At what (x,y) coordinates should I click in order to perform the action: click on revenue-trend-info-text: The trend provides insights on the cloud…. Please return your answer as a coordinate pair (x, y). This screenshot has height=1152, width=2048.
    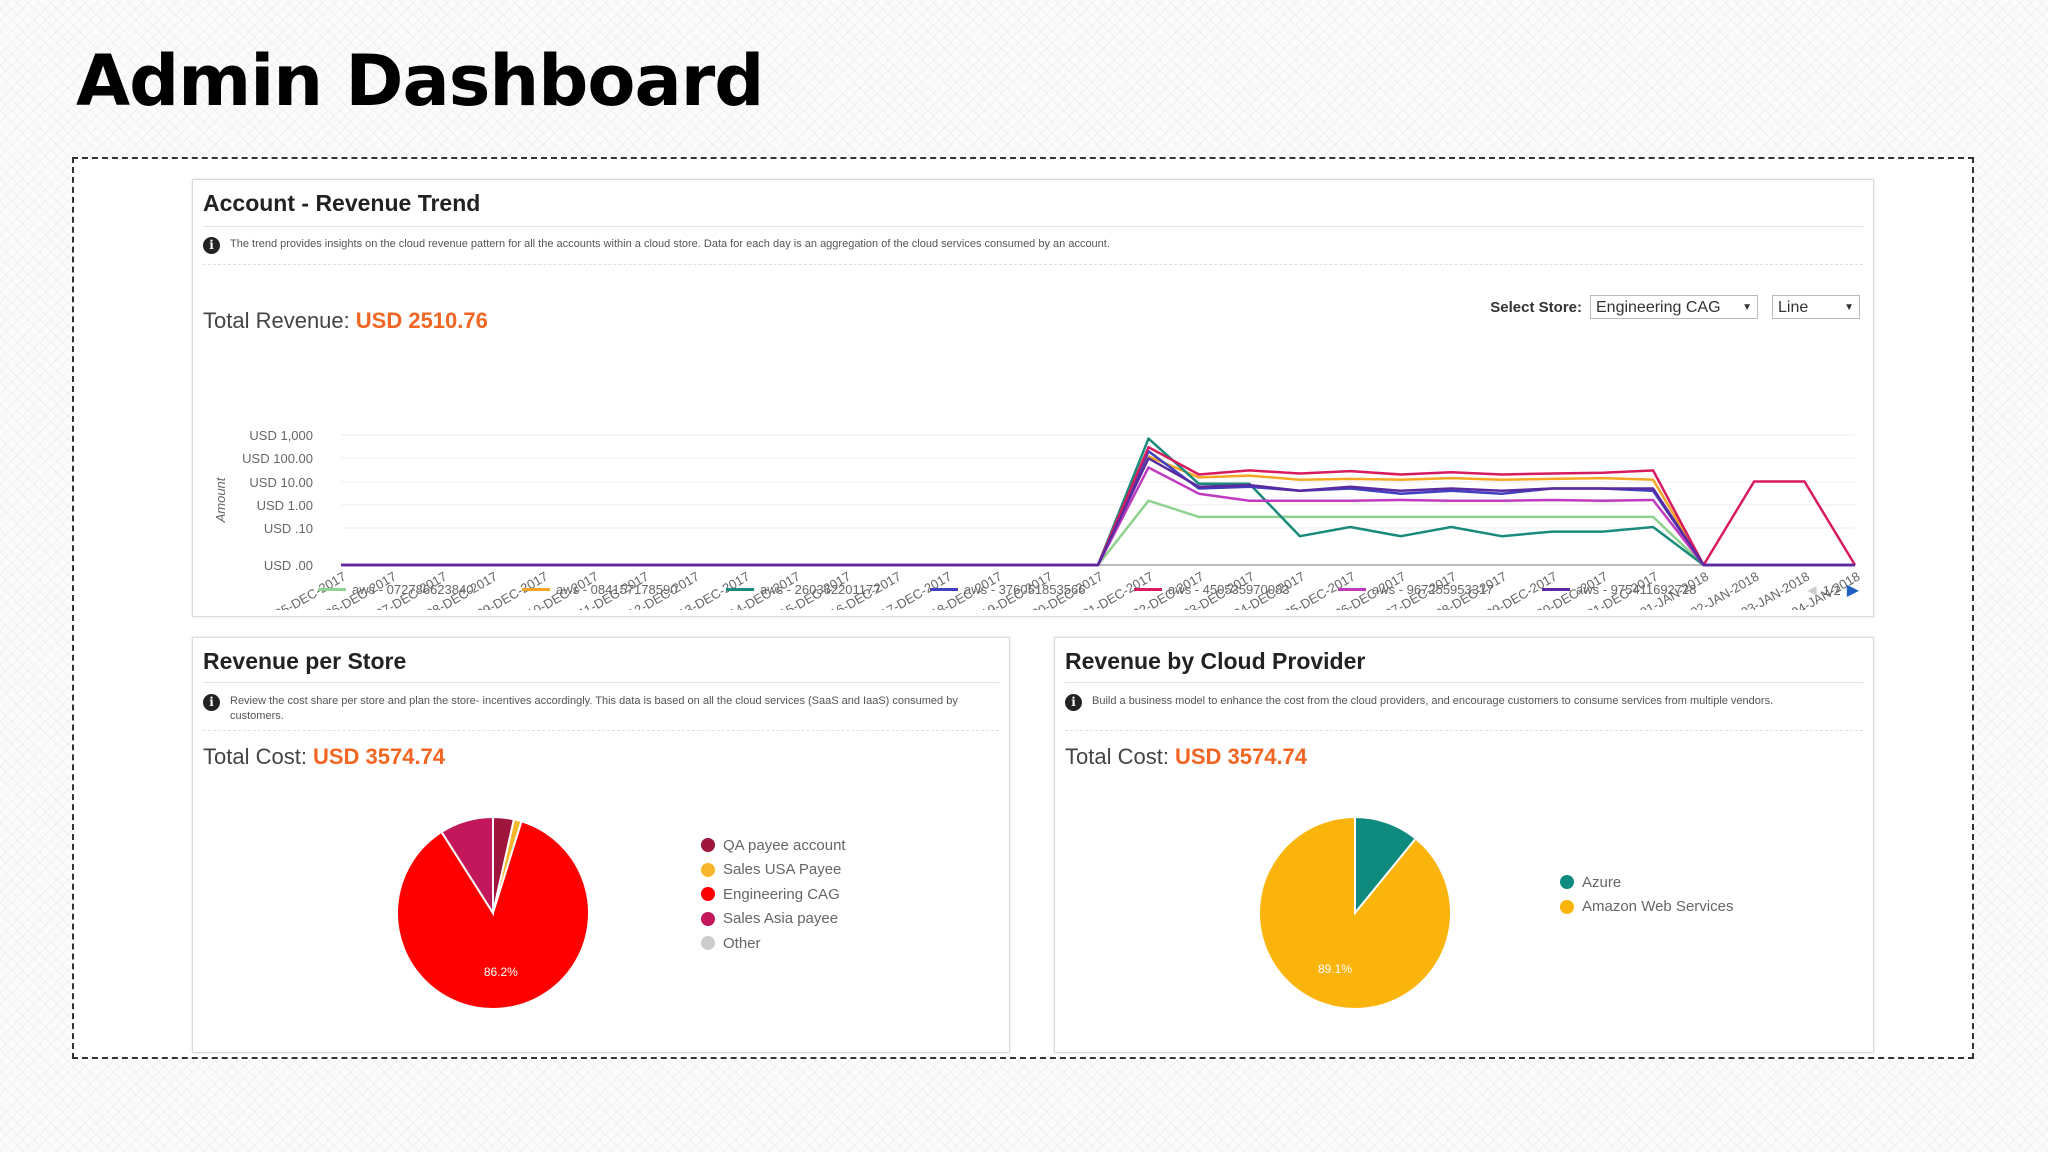
    Looking at the image, I should click on (670, 244).